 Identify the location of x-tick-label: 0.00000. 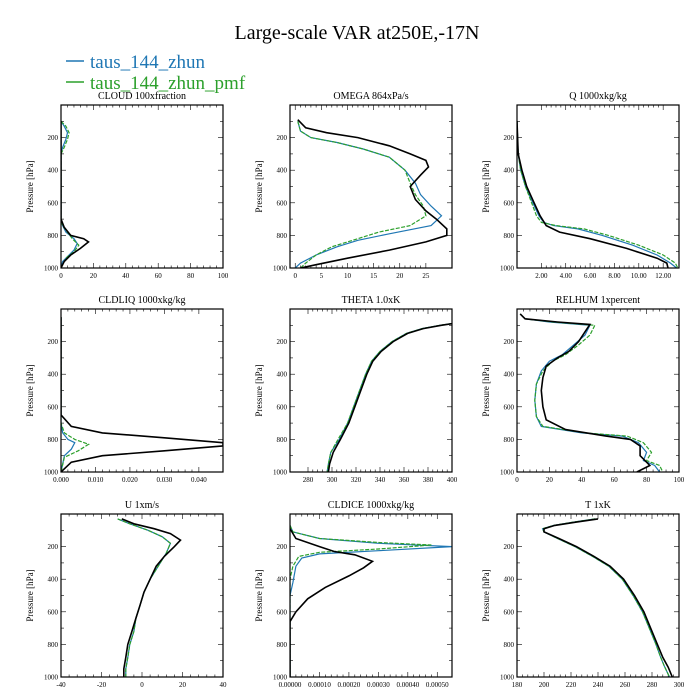
(290, 685).